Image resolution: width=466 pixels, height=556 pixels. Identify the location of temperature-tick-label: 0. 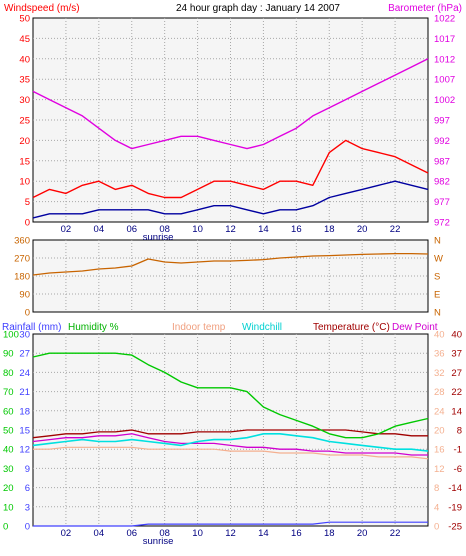
(436, 527).